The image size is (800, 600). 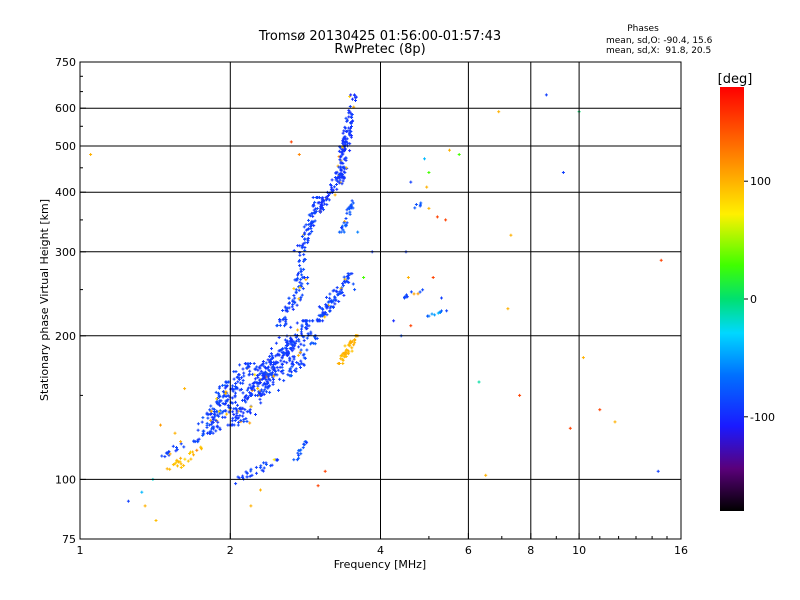 I want to click on x-axis-label: Frequency [MHz], so click(x=380, y=564).